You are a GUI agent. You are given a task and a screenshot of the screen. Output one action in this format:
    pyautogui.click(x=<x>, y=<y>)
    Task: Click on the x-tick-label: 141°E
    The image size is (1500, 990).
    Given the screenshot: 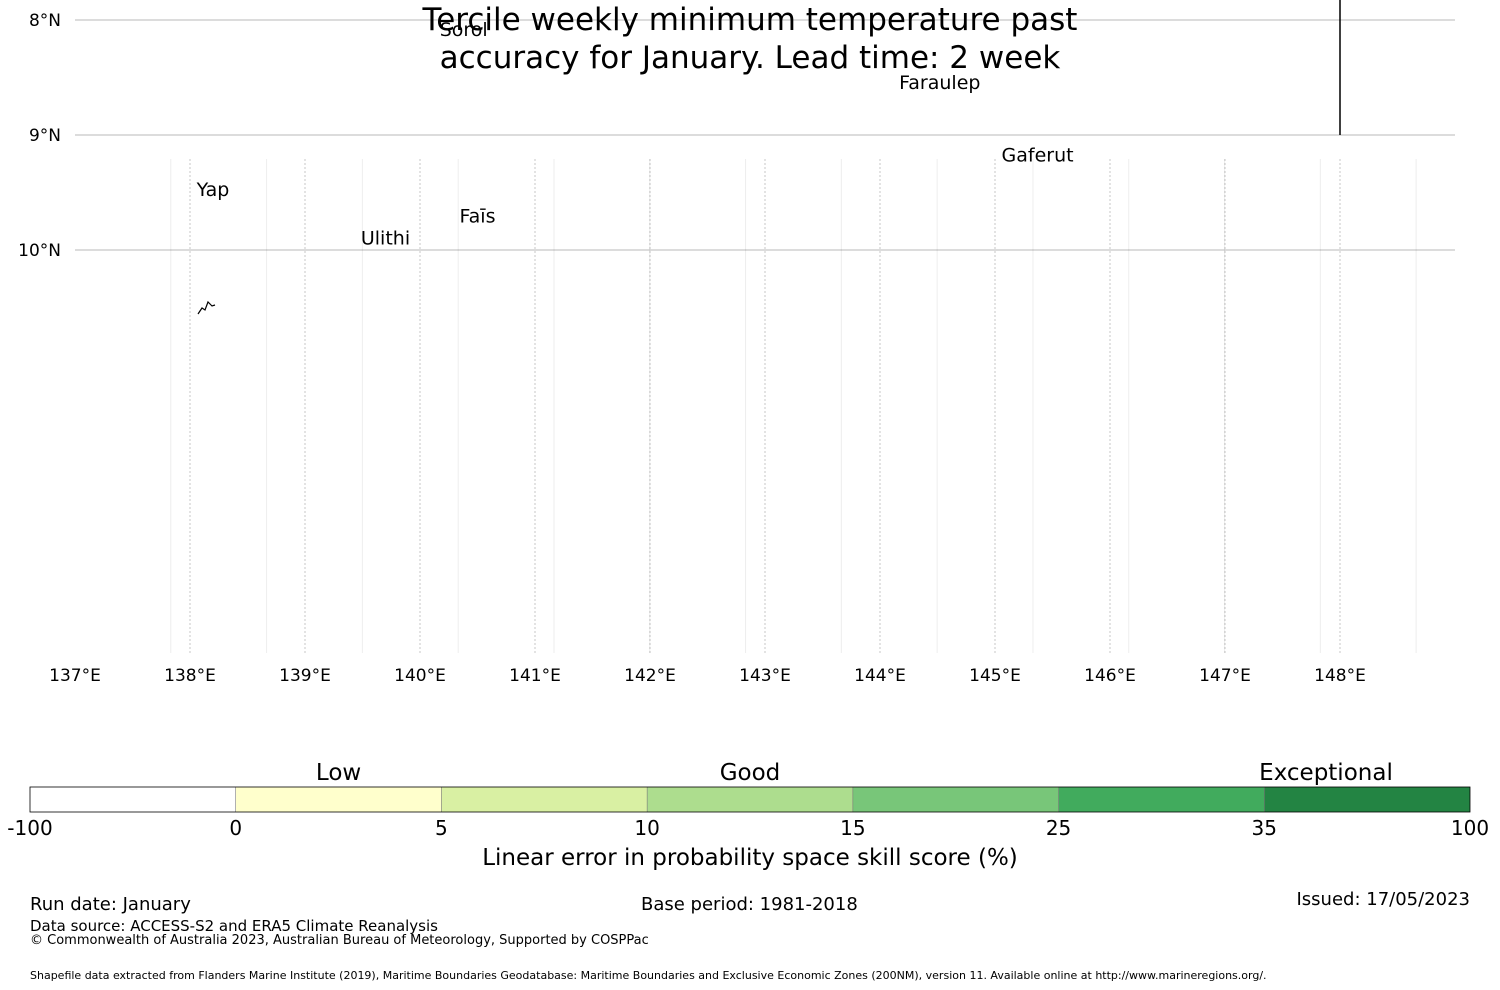 What is the action you would take?
    pyautogui.click(x=535, y=676)
    